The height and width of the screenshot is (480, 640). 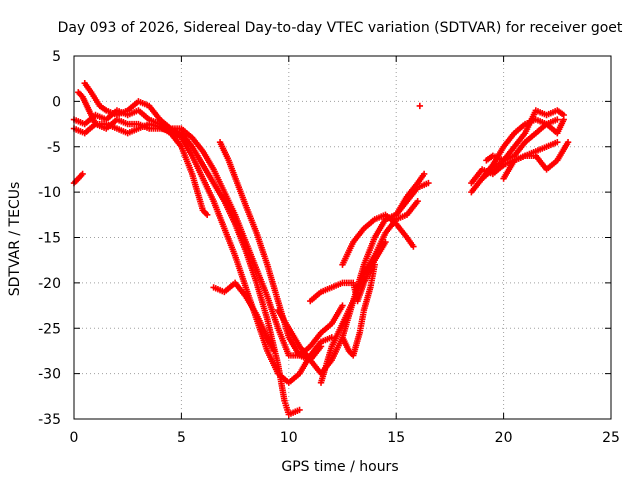 I want to click on y-tick-label: 0, so click(x=56, y=102).